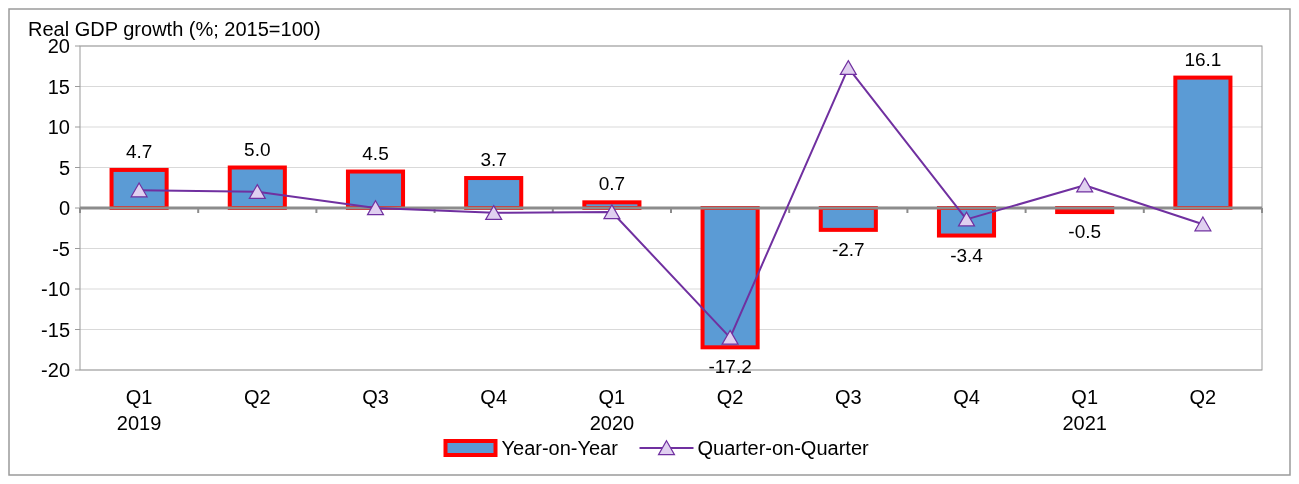 Image resolution: width=1299 pixels, height=484 pixels. I want to click on legend-label: Quarter-on-Quarter, so click(783, 448).